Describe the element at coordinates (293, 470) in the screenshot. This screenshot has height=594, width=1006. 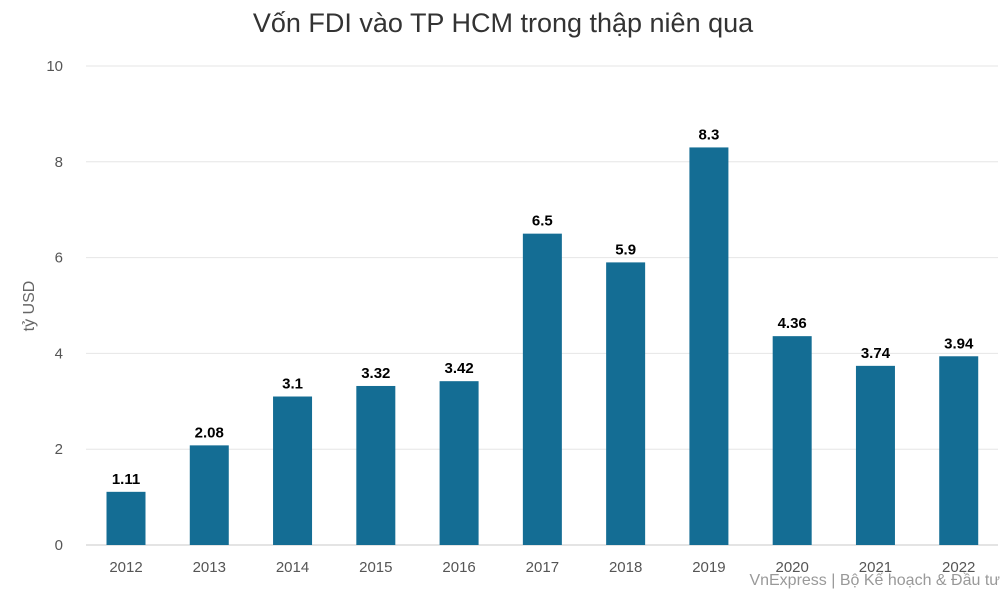
I see `bar-2014` at that location.